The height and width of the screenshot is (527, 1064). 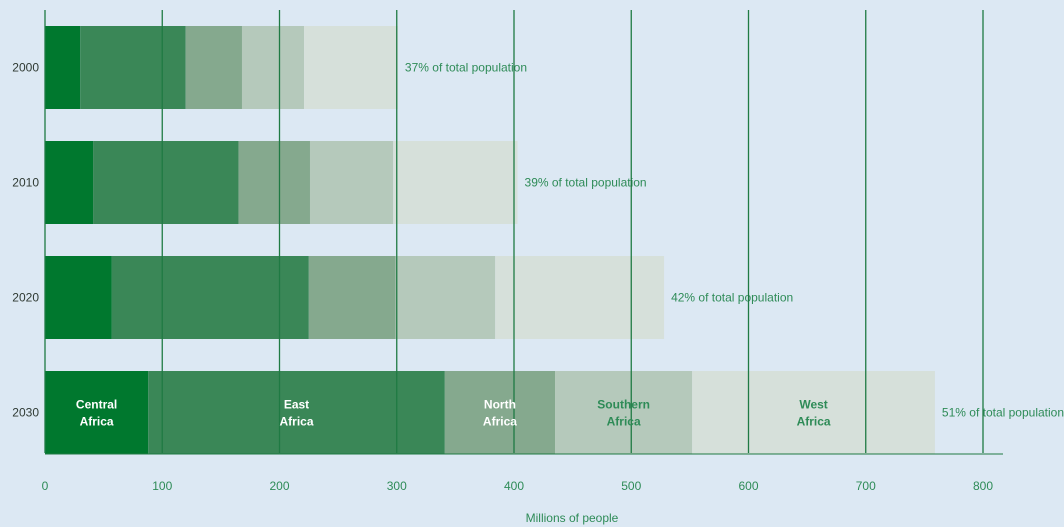 What do you see at coordinates (162, 486) in the screenshot?
I see `x-tick-label-100: 100` at bounding box center [162, 486].